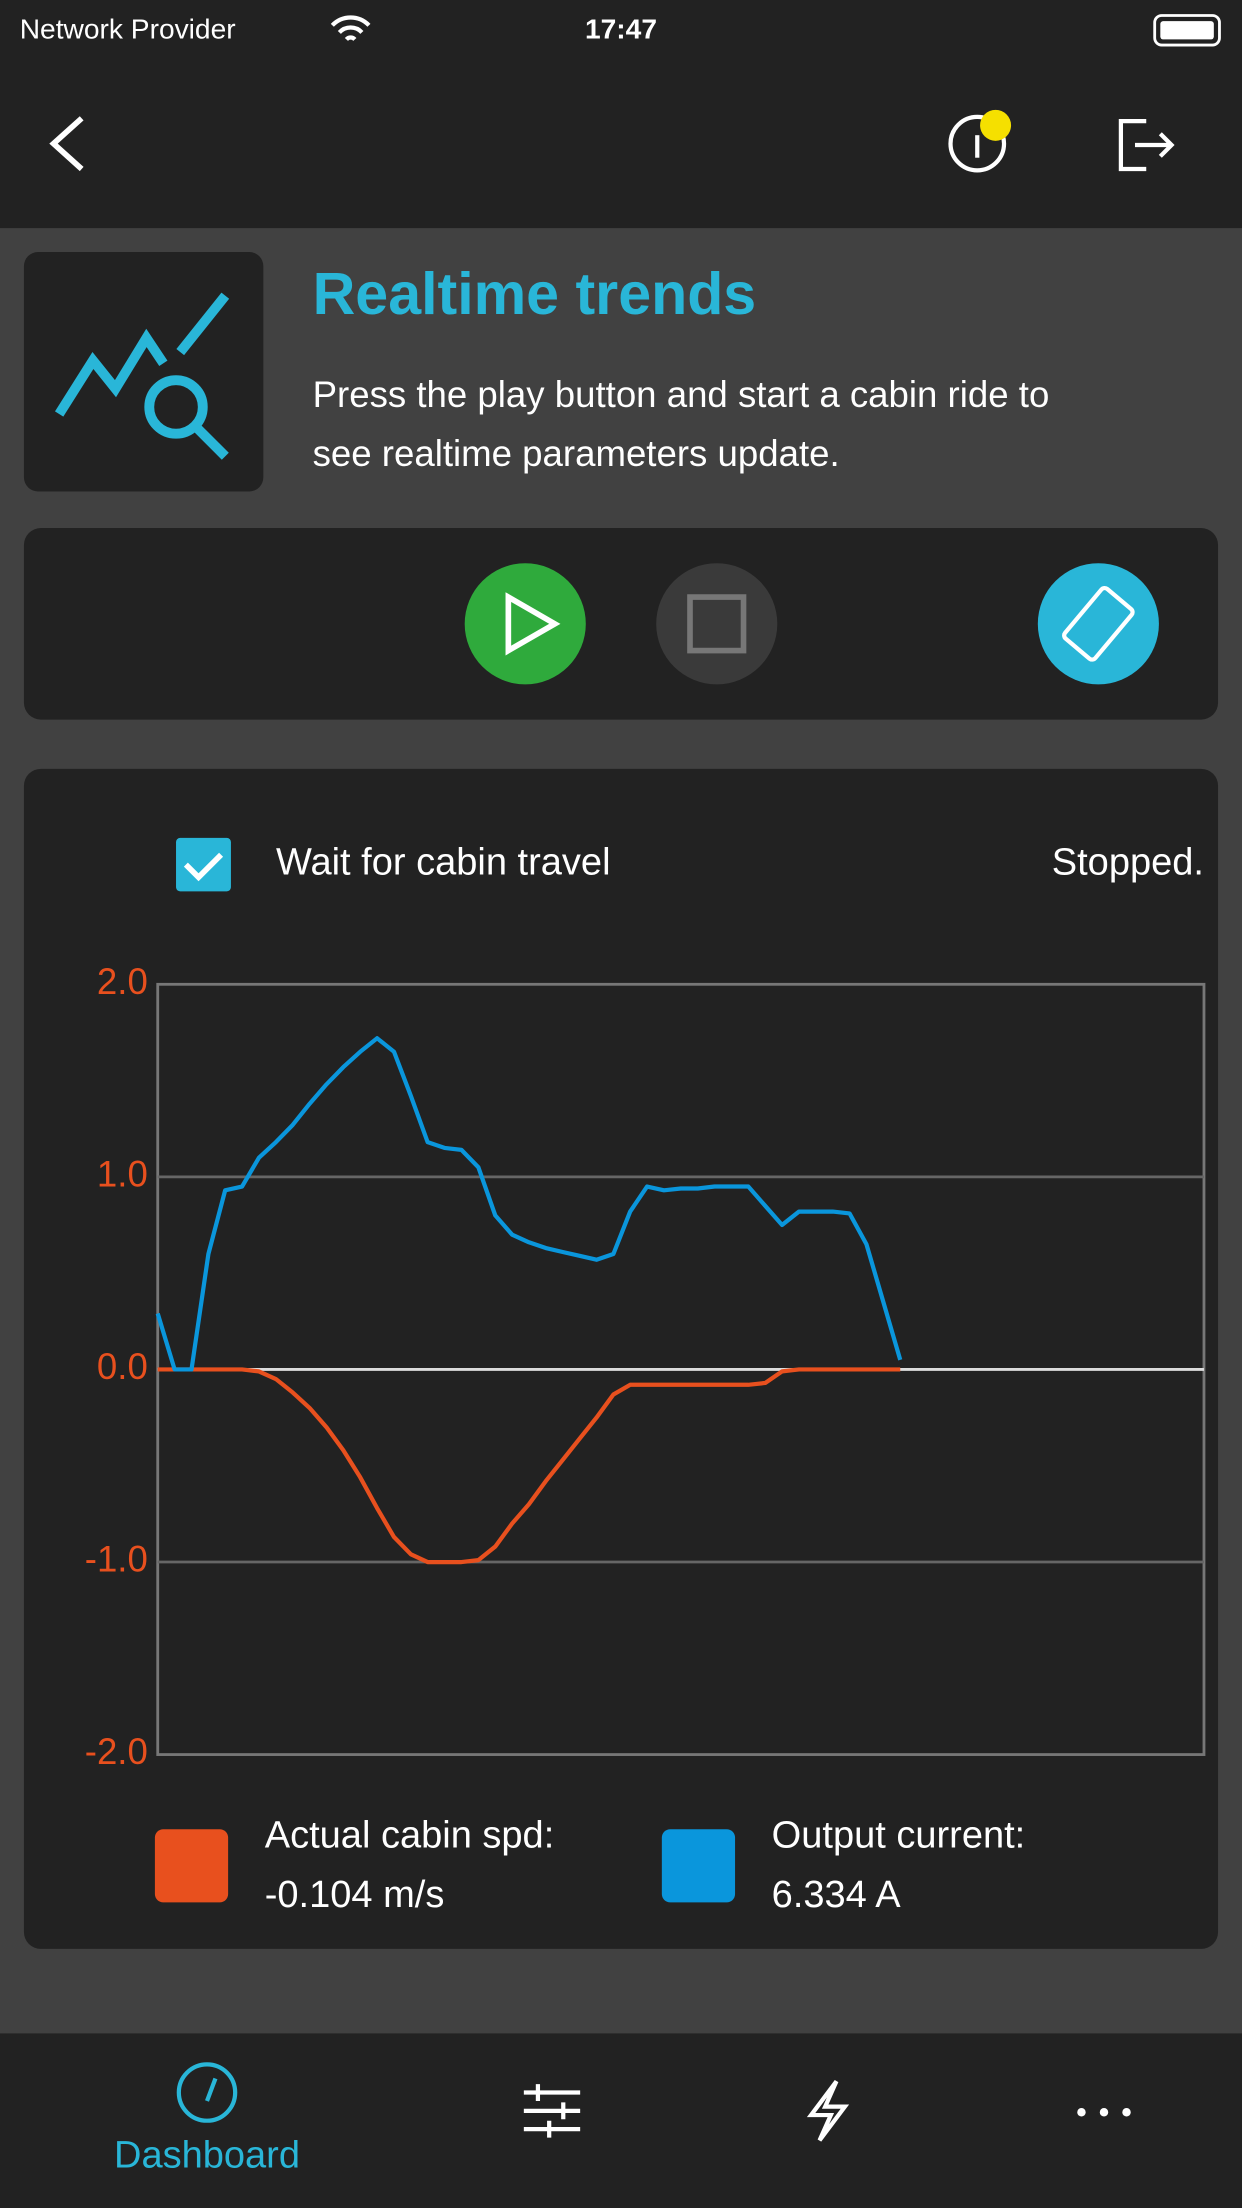 Image resolution: width=1242 pixels, height=2208 pixels. I want to click on tab-label: Dashboard, so click(207, 2155).